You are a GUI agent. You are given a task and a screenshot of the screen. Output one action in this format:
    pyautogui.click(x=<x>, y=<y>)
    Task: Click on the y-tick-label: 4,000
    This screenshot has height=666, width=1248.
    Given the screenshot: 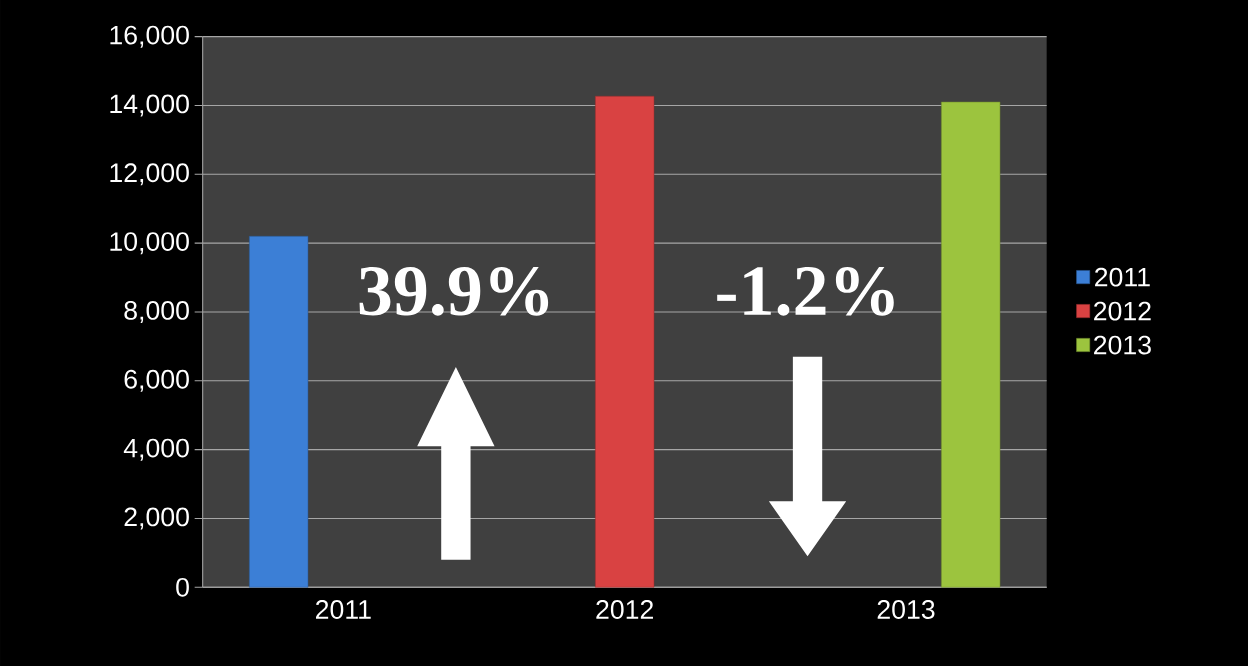 What is the action you would take?
    pyautogui.click(x=156, y=449)
    